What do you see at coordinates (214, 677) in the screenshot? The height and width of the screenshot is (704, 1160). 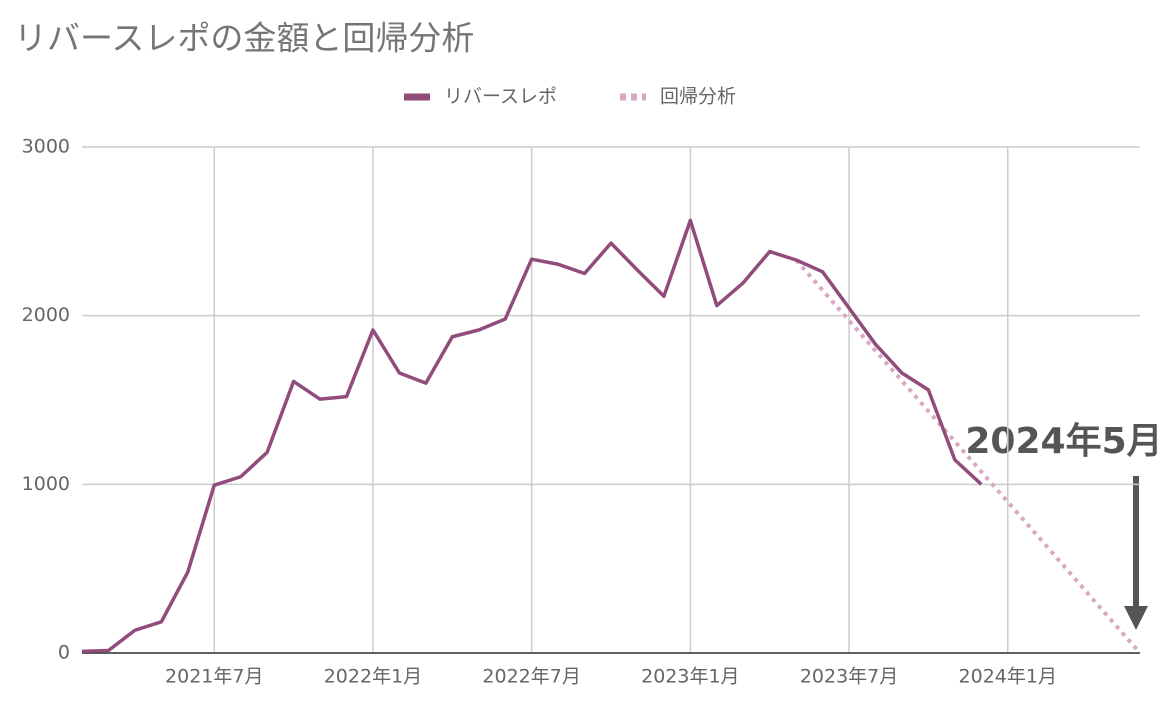 I see `x-tick-label: 2021年7月` at bounding box center [214, 677].